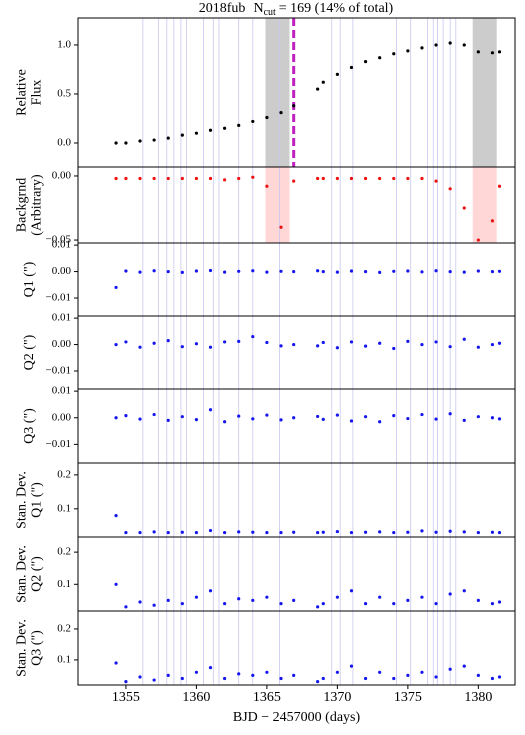  Describe the element at coordinates (267, 697) in the screenshot. I see `x-tick-label: 1365` at that location.